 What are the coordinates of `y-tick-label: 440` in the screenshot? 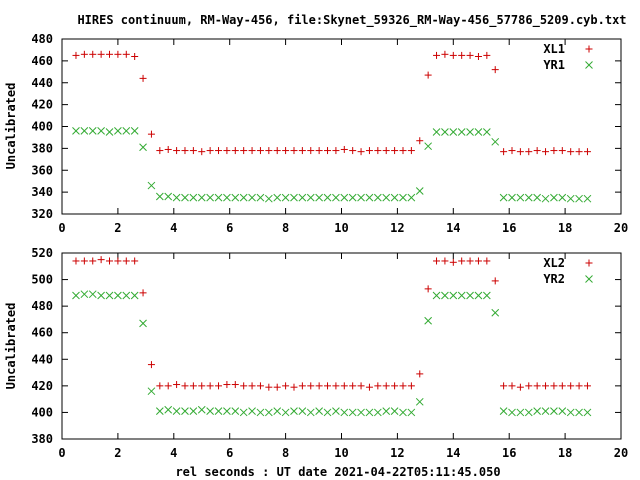 It's located at (42, 83).